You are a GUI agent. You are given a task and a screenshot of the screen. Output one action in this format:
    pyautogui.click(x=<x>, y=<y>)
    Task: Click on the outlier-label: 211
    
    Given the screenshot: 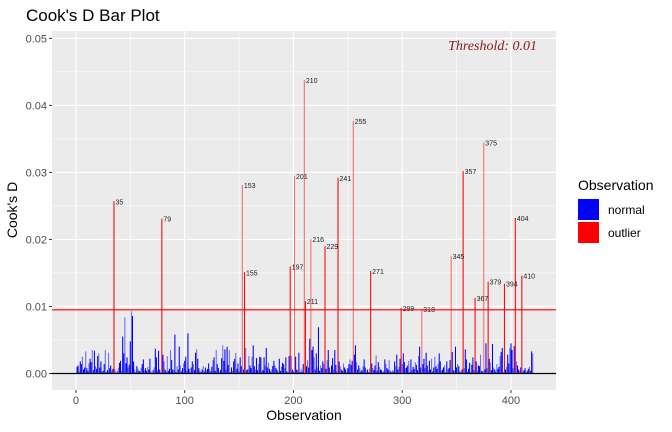 What is the action you would take?
    pyautogui.click(x=312, y=302)
    